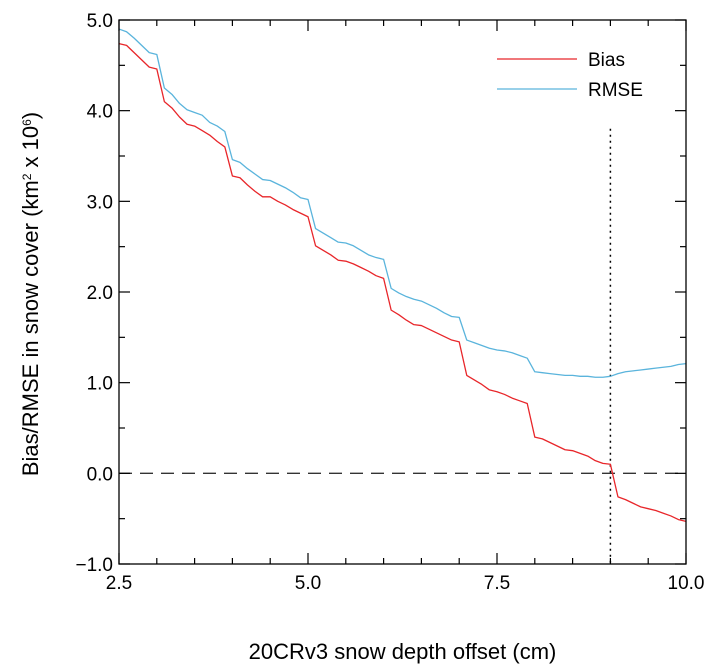  Describe the element at coordinates (308, 583) in the screenshot. I see `x-tick-label: 5.0` at that location.